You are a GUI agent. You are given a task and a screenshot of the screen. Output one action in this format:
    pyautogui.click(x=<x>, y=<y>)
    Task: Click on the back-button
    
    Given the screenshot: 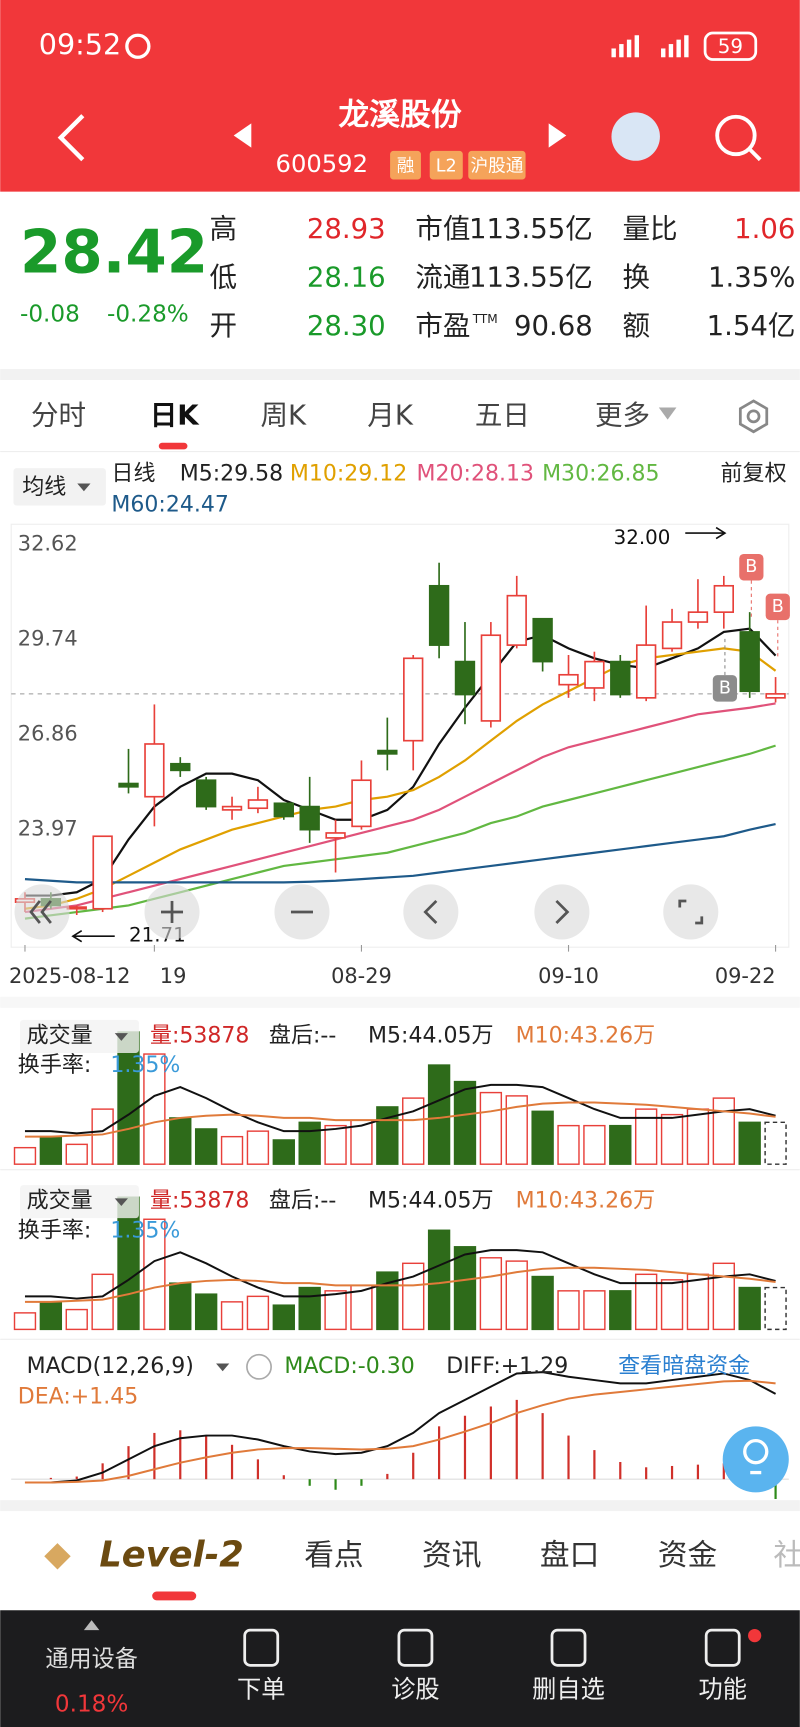 What is the action you would take?
    pyautogui.click(x=71, y=138)
    